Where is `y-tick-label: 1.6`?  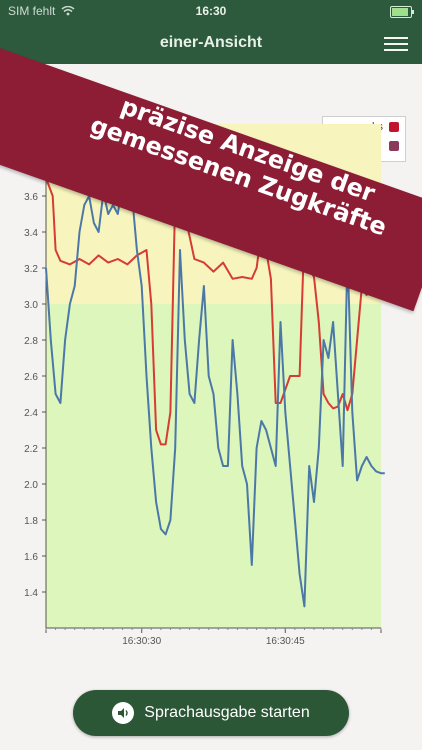 y-tick-label: 1.6 is located at coordinates (31, 557).